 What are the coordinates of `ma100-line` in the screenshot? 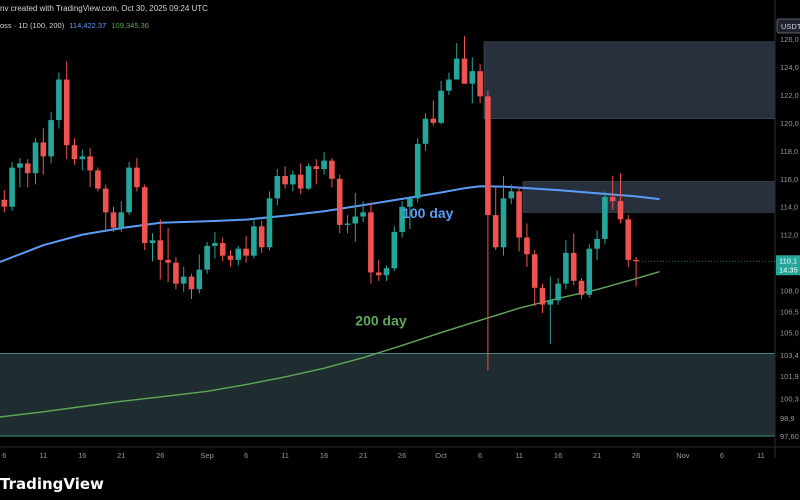 It's located at (330, 224).